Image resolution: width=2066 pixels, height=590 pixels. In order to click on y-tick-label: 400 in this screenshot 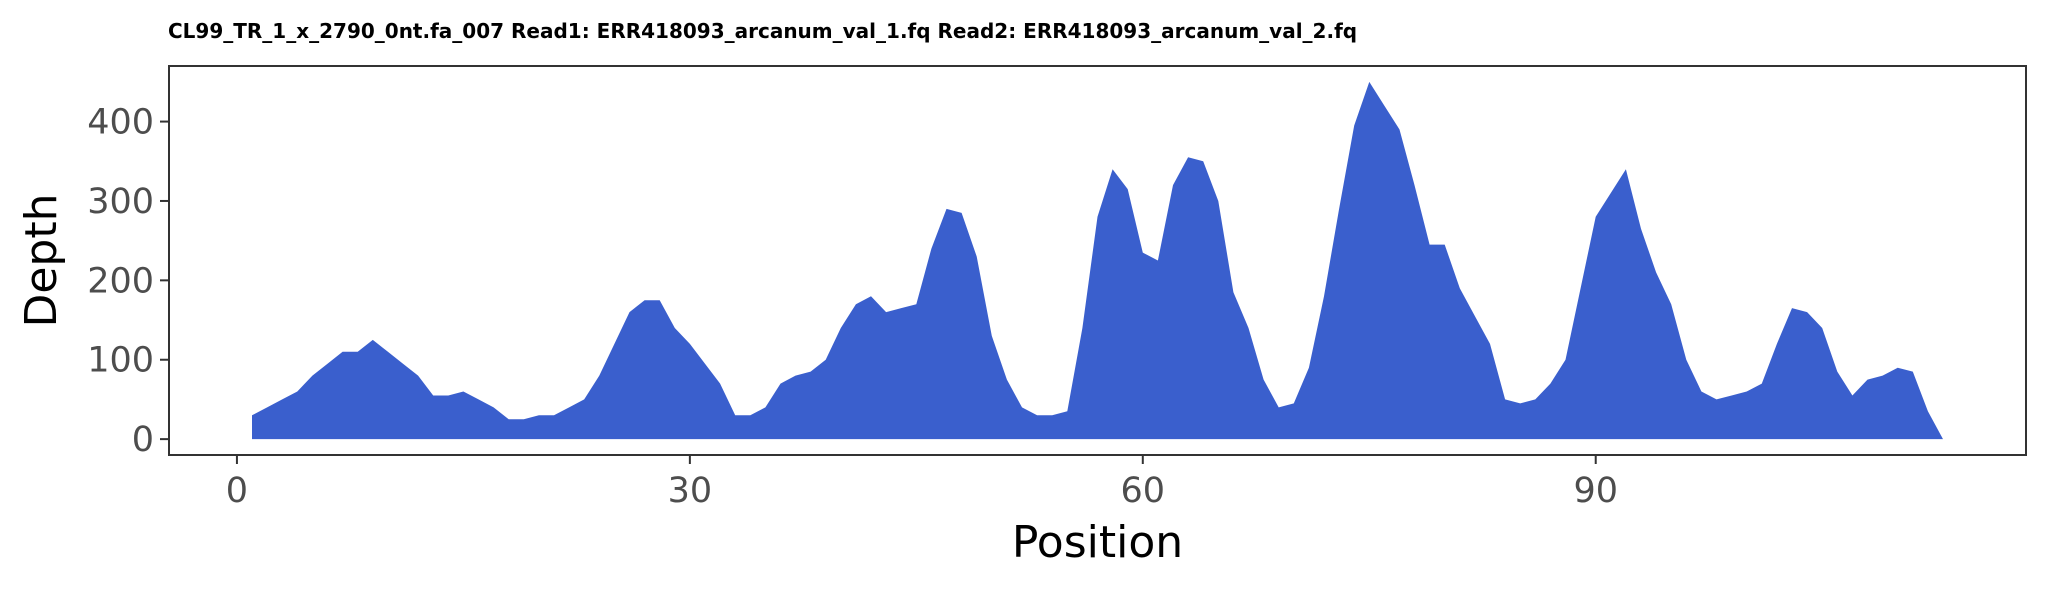, I will do `click(120, 123)`.